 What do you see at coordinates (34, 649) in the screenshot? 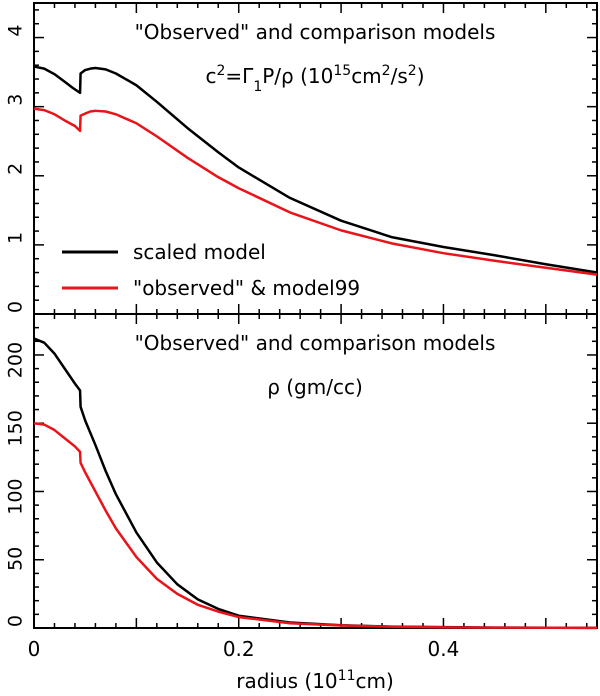
I see `xtick-label: 0` at bounding box center [34, 649].